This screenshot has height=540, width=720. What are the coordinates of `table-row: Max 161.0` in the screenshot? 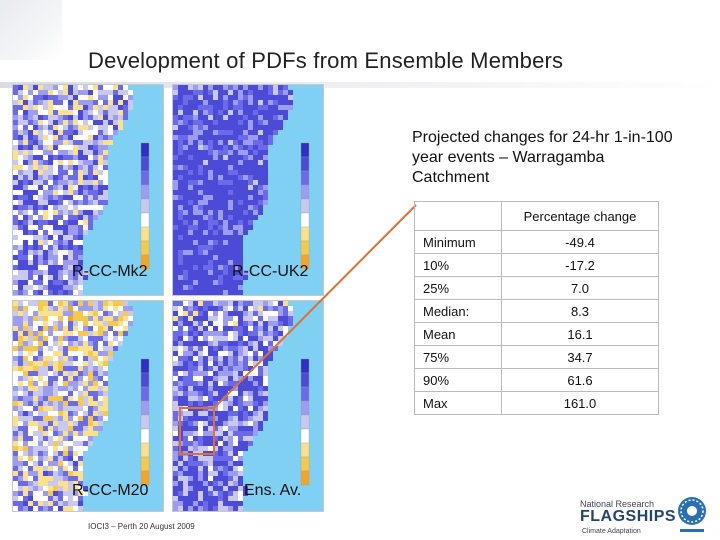 It's located at (536, 403).